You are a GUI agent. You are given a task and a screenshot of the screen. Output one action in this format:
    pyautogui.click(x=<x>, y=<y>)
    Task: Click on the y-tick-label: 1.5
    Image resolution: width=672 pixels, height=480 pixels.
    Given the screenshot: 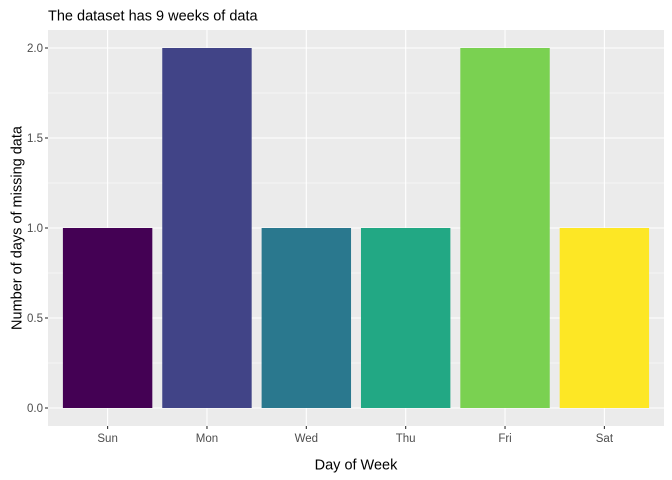 What is the action you would take?
    pyautogui.click(x=35, y=139)
    